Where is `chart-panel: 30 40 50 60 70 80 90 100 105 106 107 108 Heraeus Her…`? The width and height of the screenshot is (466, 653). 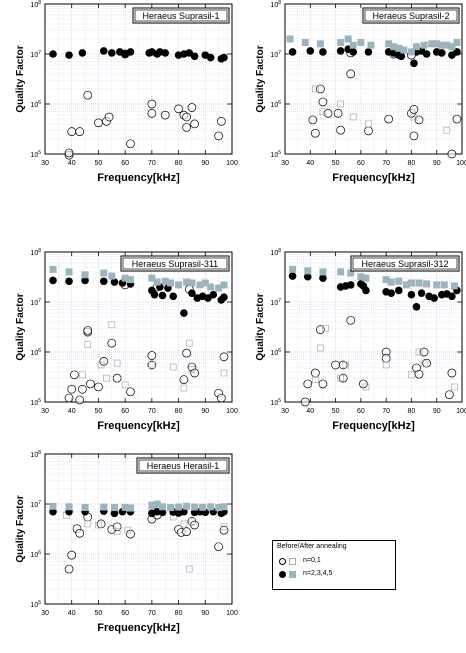 chart-panel: 30 40 50 60 70 80 90 100 105 106 107 108 Heraeus Her… is located at coordinates (126, 542).